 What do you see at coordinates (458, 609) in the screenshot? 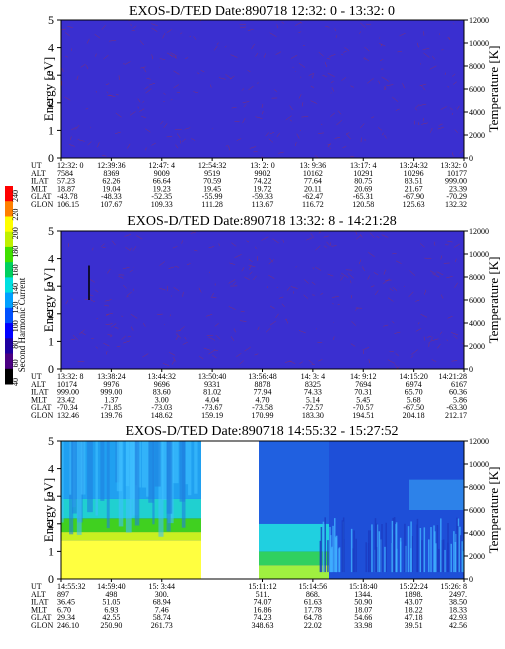
I see `table-cell: 18.33` at bounding box center [458, 609].